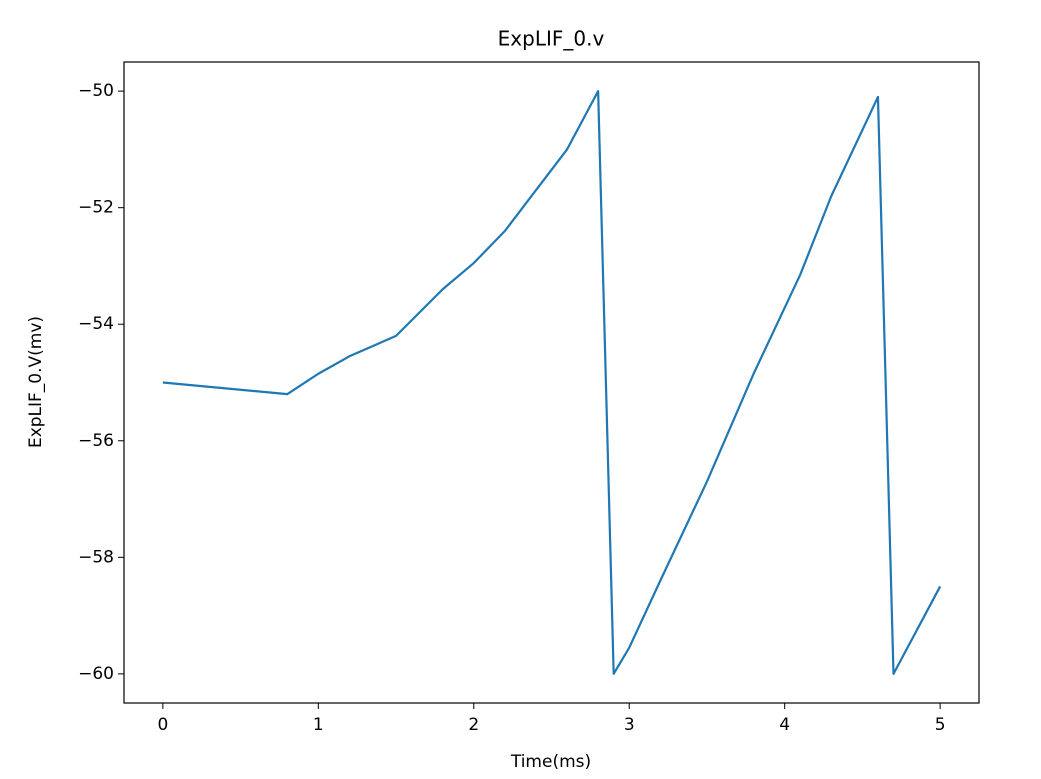  Describe the element at coordinates (96, 91) in the screenshot. I see `y-tick-label: −50` at that location.